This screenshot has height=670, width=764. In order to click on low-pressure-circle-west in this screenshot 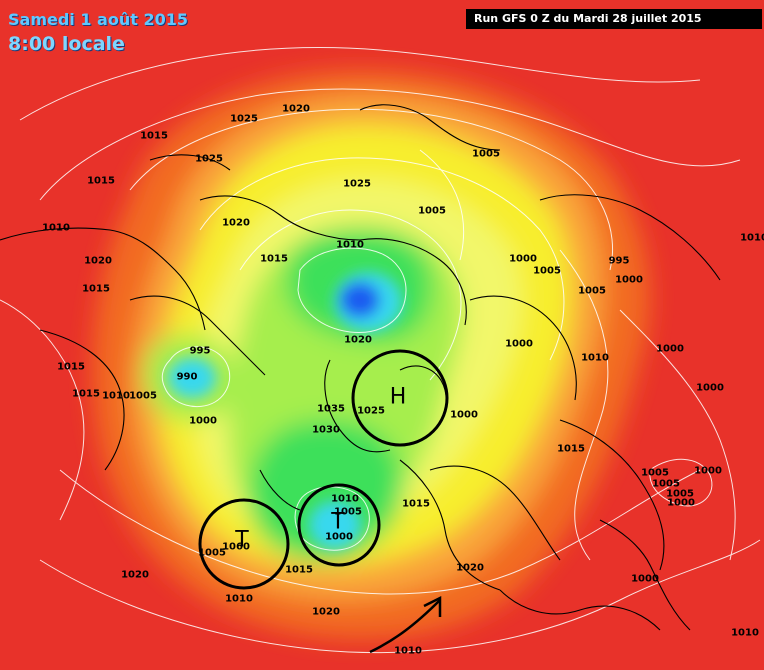, I will do `click(244, 544)`.